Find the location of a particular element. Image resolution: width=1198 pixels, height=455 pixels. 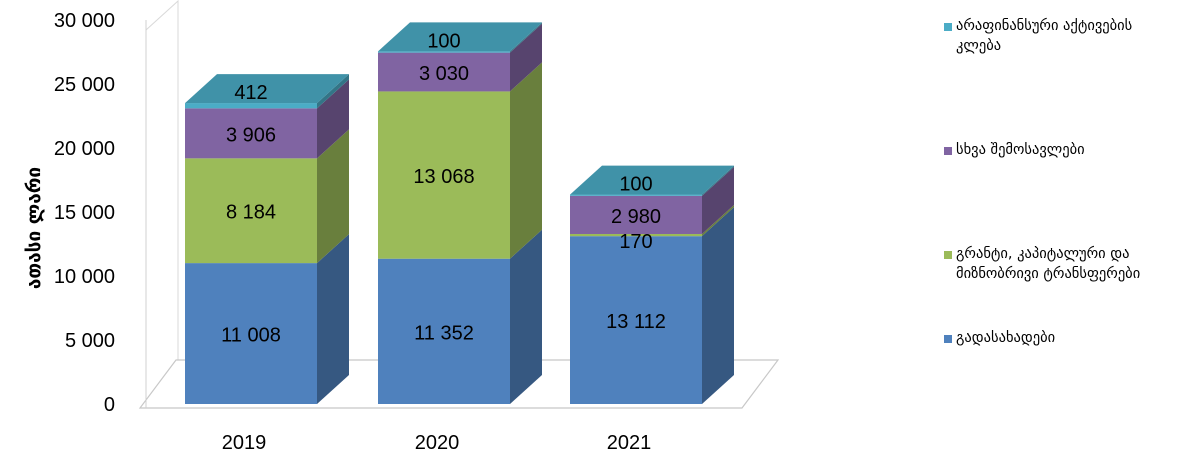

data-label: 3 030 is located at coordinates (444, 74).